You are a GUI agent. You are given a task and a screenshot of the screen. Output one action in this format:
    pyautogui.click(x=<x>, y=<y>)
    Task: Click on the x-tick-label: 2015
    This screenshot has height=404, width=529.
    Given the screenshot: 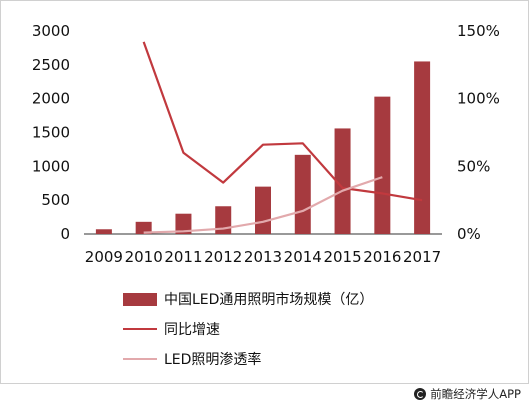 What is the action you would take?
    pyautogui.click(x=342, y=257)
    